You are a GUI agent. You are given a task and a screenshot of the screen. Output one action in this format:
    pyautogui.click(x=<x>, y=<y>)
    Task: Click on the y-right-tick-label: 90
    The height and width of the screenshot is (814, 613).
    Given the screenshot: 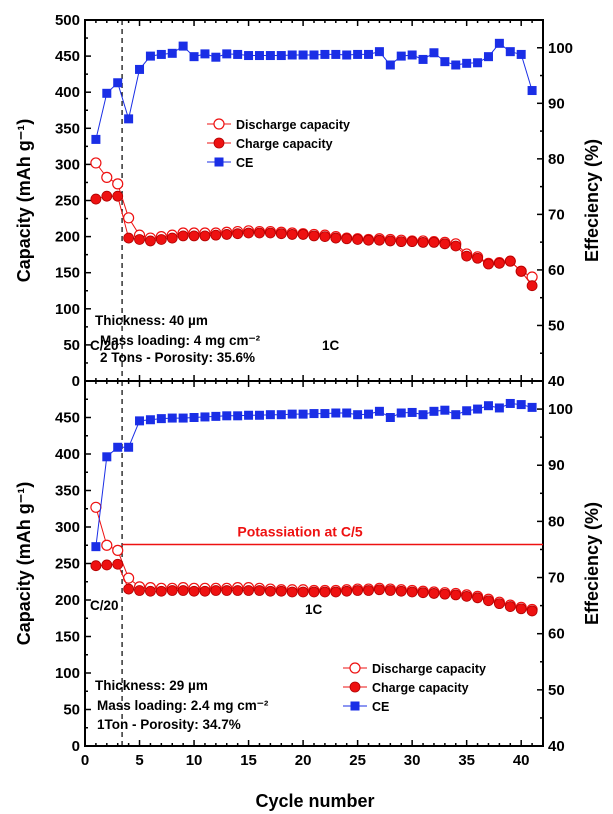 What is the action you would take?
    pyautogui.click(x=556, y=465)
    